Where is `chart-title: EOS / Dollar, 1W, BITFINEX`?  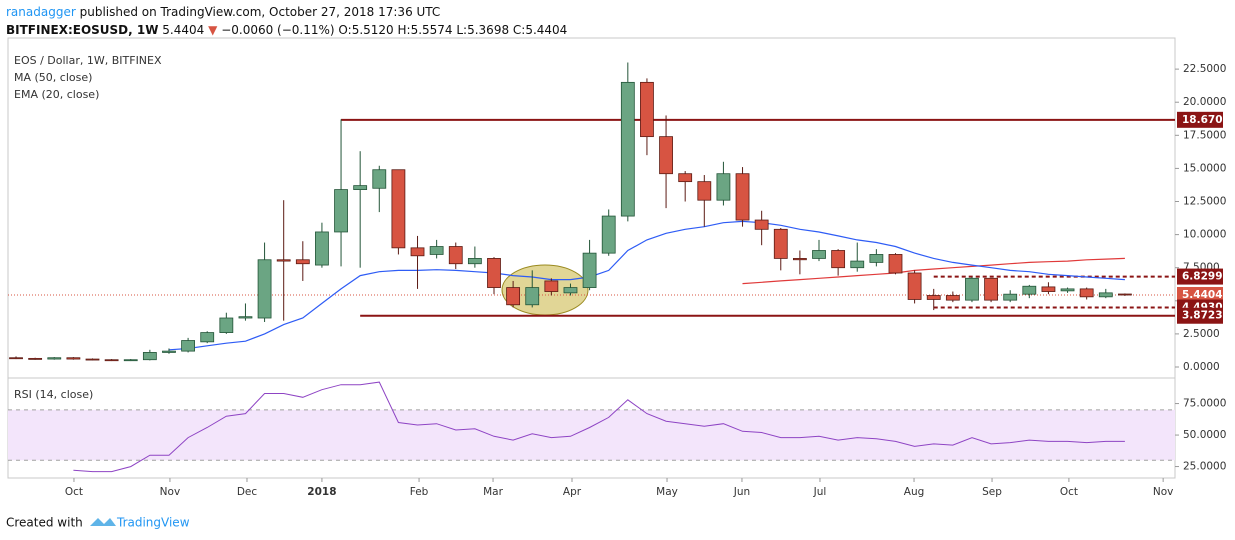 chart-title: EOS / Dollar, 1W, BITFINEX is located at coordinates (88, 60).